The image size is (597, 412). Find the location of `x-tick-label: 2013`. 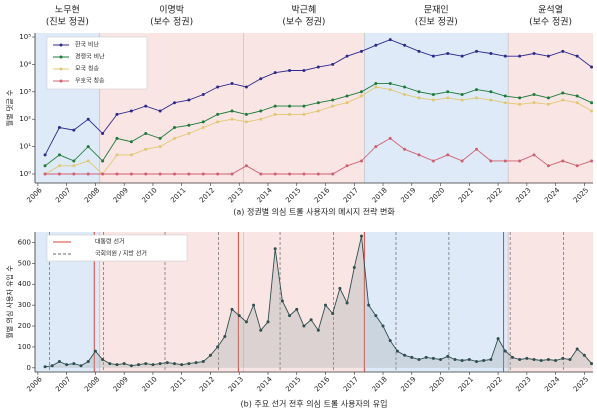

x-tick-label: 2013 is located at coordinates (236, 384).